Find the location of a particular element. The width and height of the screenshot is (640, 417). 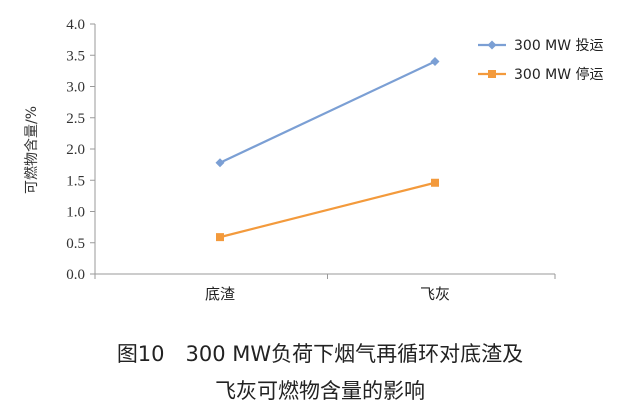

figure-caption-line-1: 图10 300 MW负荷下烟气再循环对底渣及 is located at coordinates (320, 354).